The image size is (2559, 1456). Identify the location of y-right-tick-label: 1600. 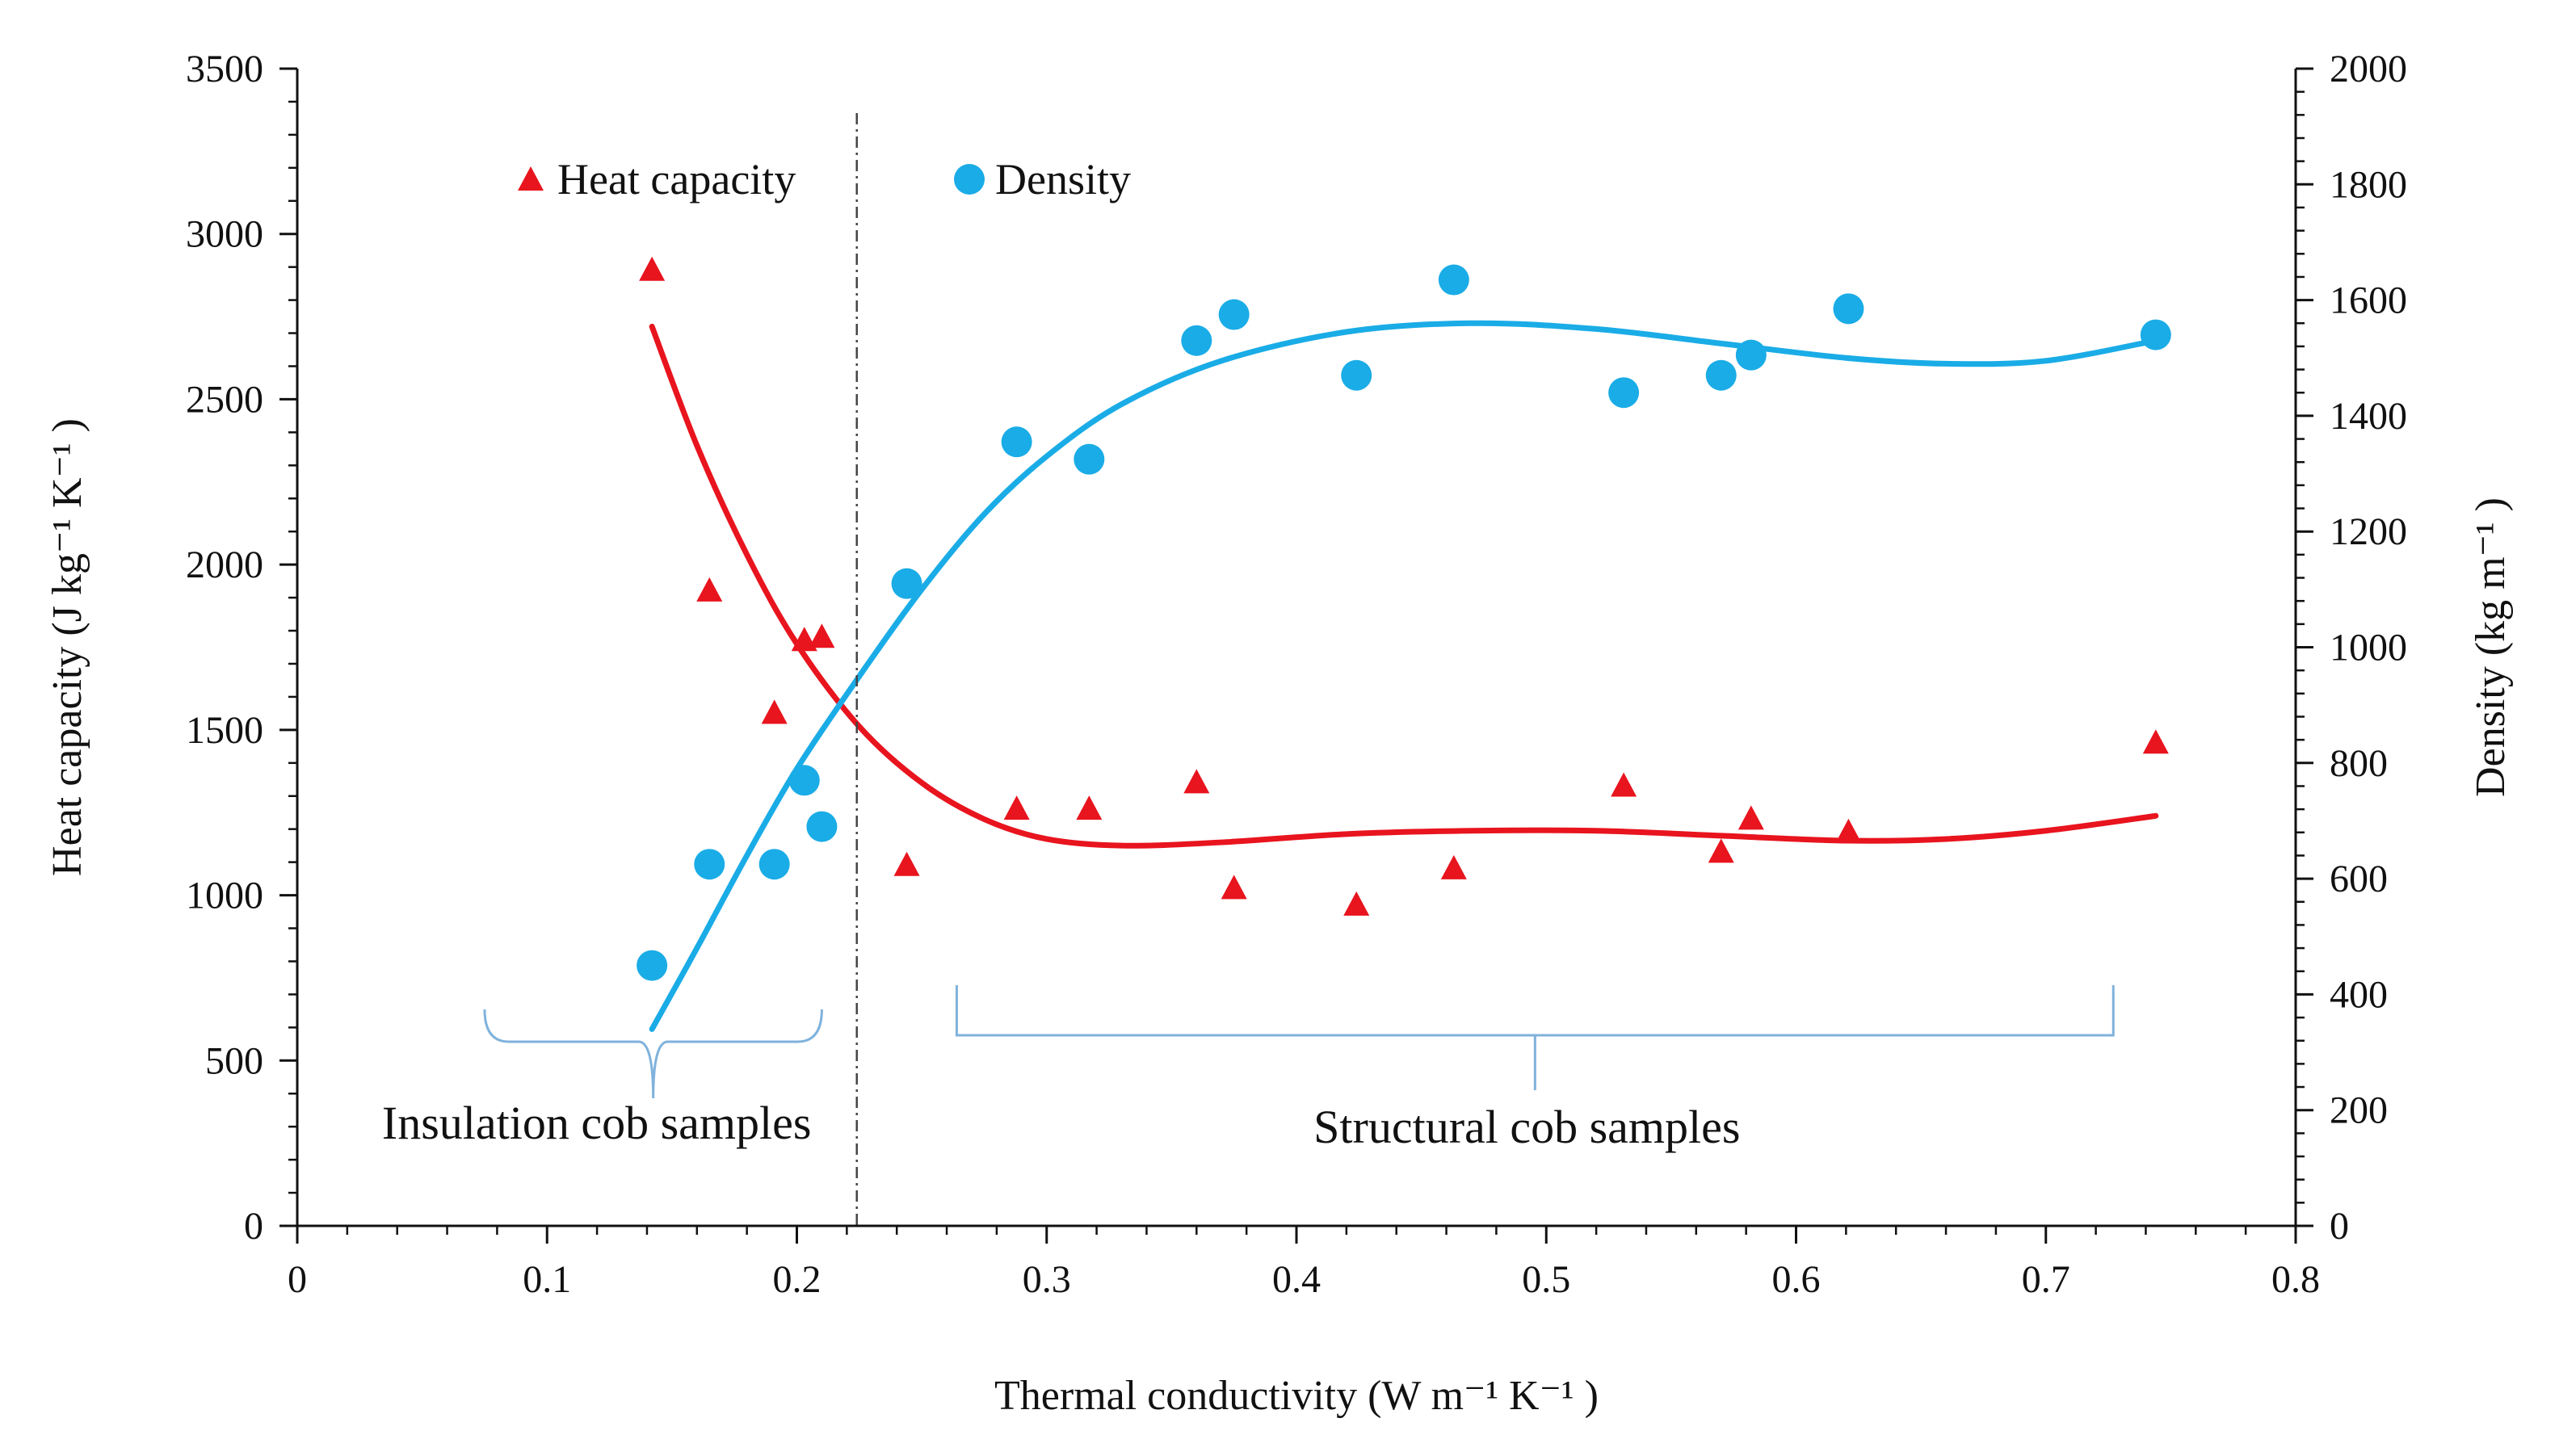
(2369, 300).